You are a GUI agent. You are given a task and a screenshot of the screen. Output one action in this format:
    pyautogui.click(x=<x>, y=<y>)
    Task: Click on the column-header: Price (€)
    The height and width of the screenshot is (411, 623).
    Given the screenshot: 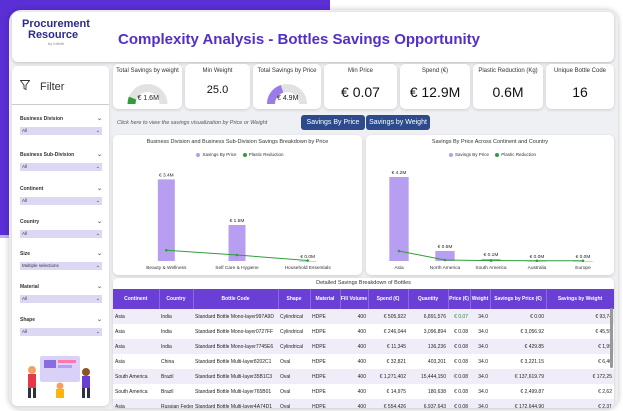 What is the action you would take?
    pyautogui.click(x=459, y=299)
    